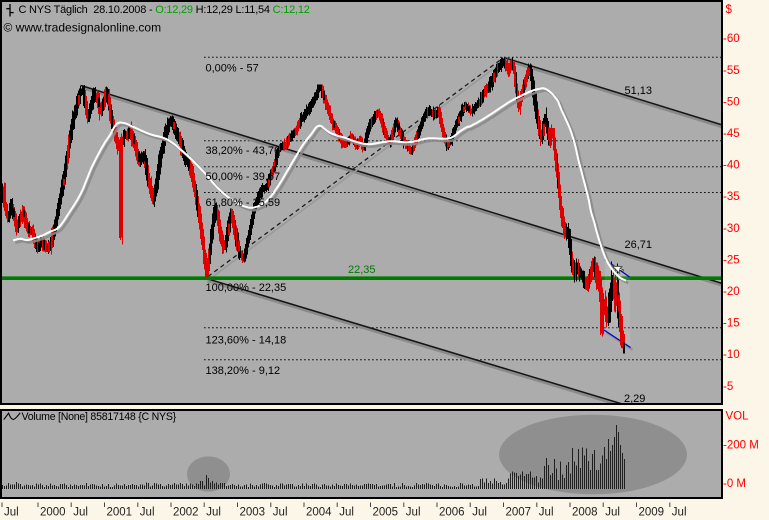 Image resolution: width=769 pixels, height=520 pixels. I want to click on svg-text: -40, so click(731, 166).